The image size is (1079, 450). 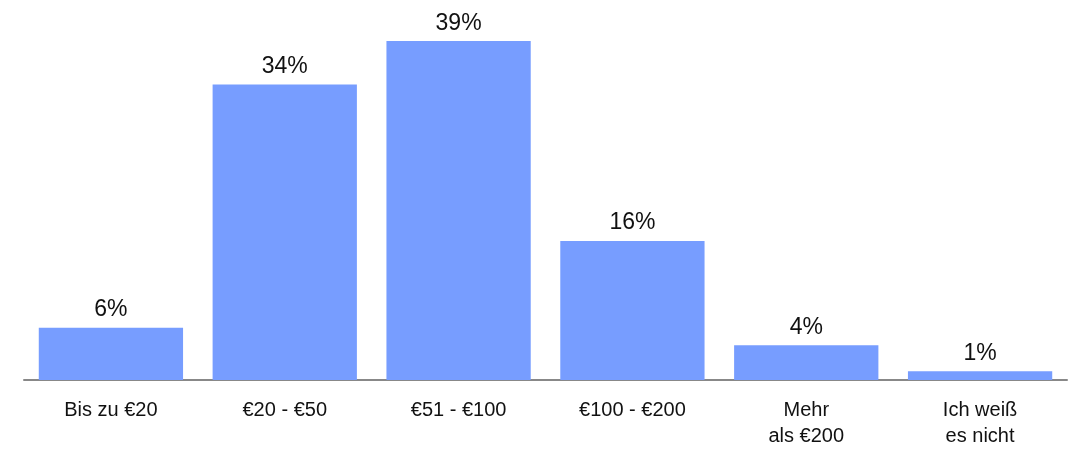 What do you see at coordinates (284, 64) in the screenshot?
I see `data-label: 34%` at bounding box center [284, 64].